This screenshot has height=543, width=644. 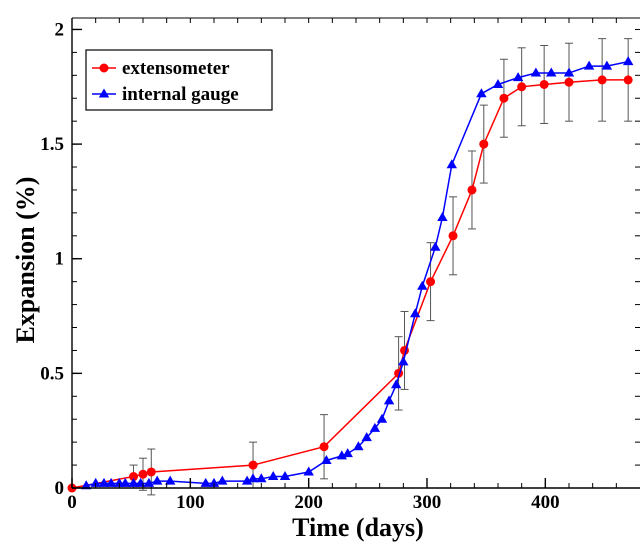 I want to click on legend-marker-extensometer, so click(x=104, y=68).